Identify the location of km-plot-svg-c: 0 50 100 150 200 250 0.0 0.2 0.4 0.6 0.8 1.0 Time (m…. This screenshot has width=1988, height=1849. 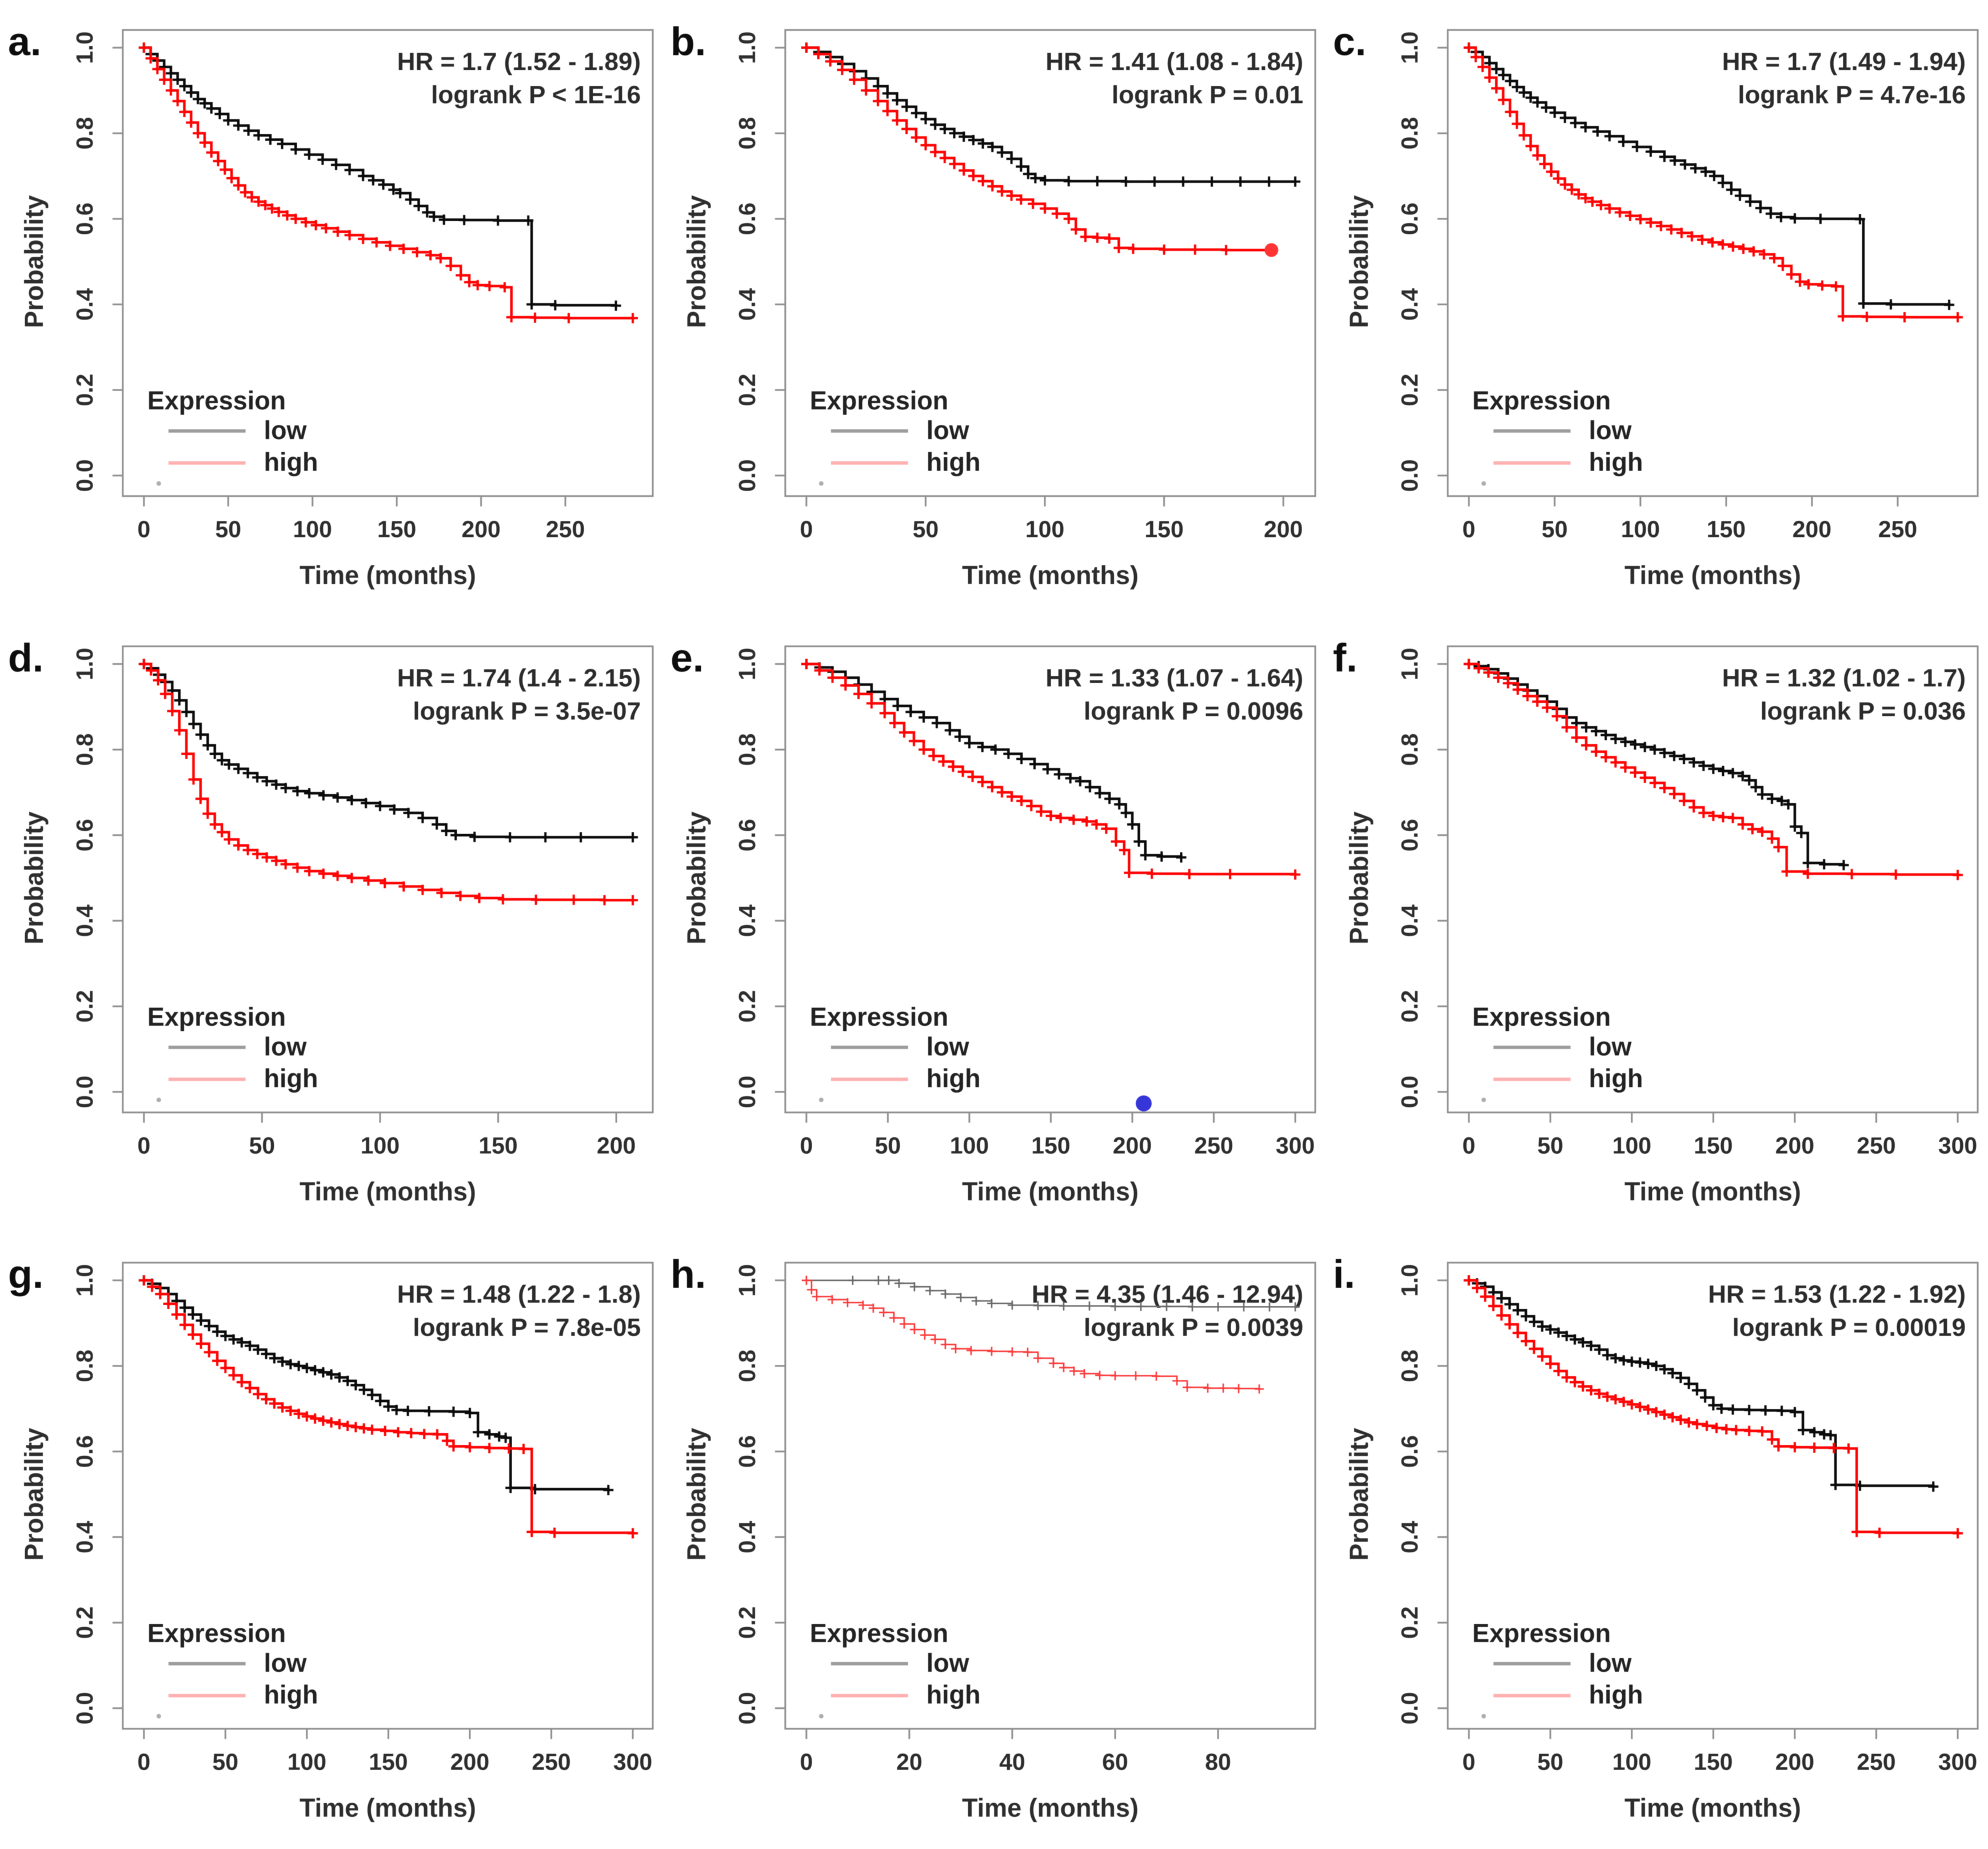
(1656, 305).